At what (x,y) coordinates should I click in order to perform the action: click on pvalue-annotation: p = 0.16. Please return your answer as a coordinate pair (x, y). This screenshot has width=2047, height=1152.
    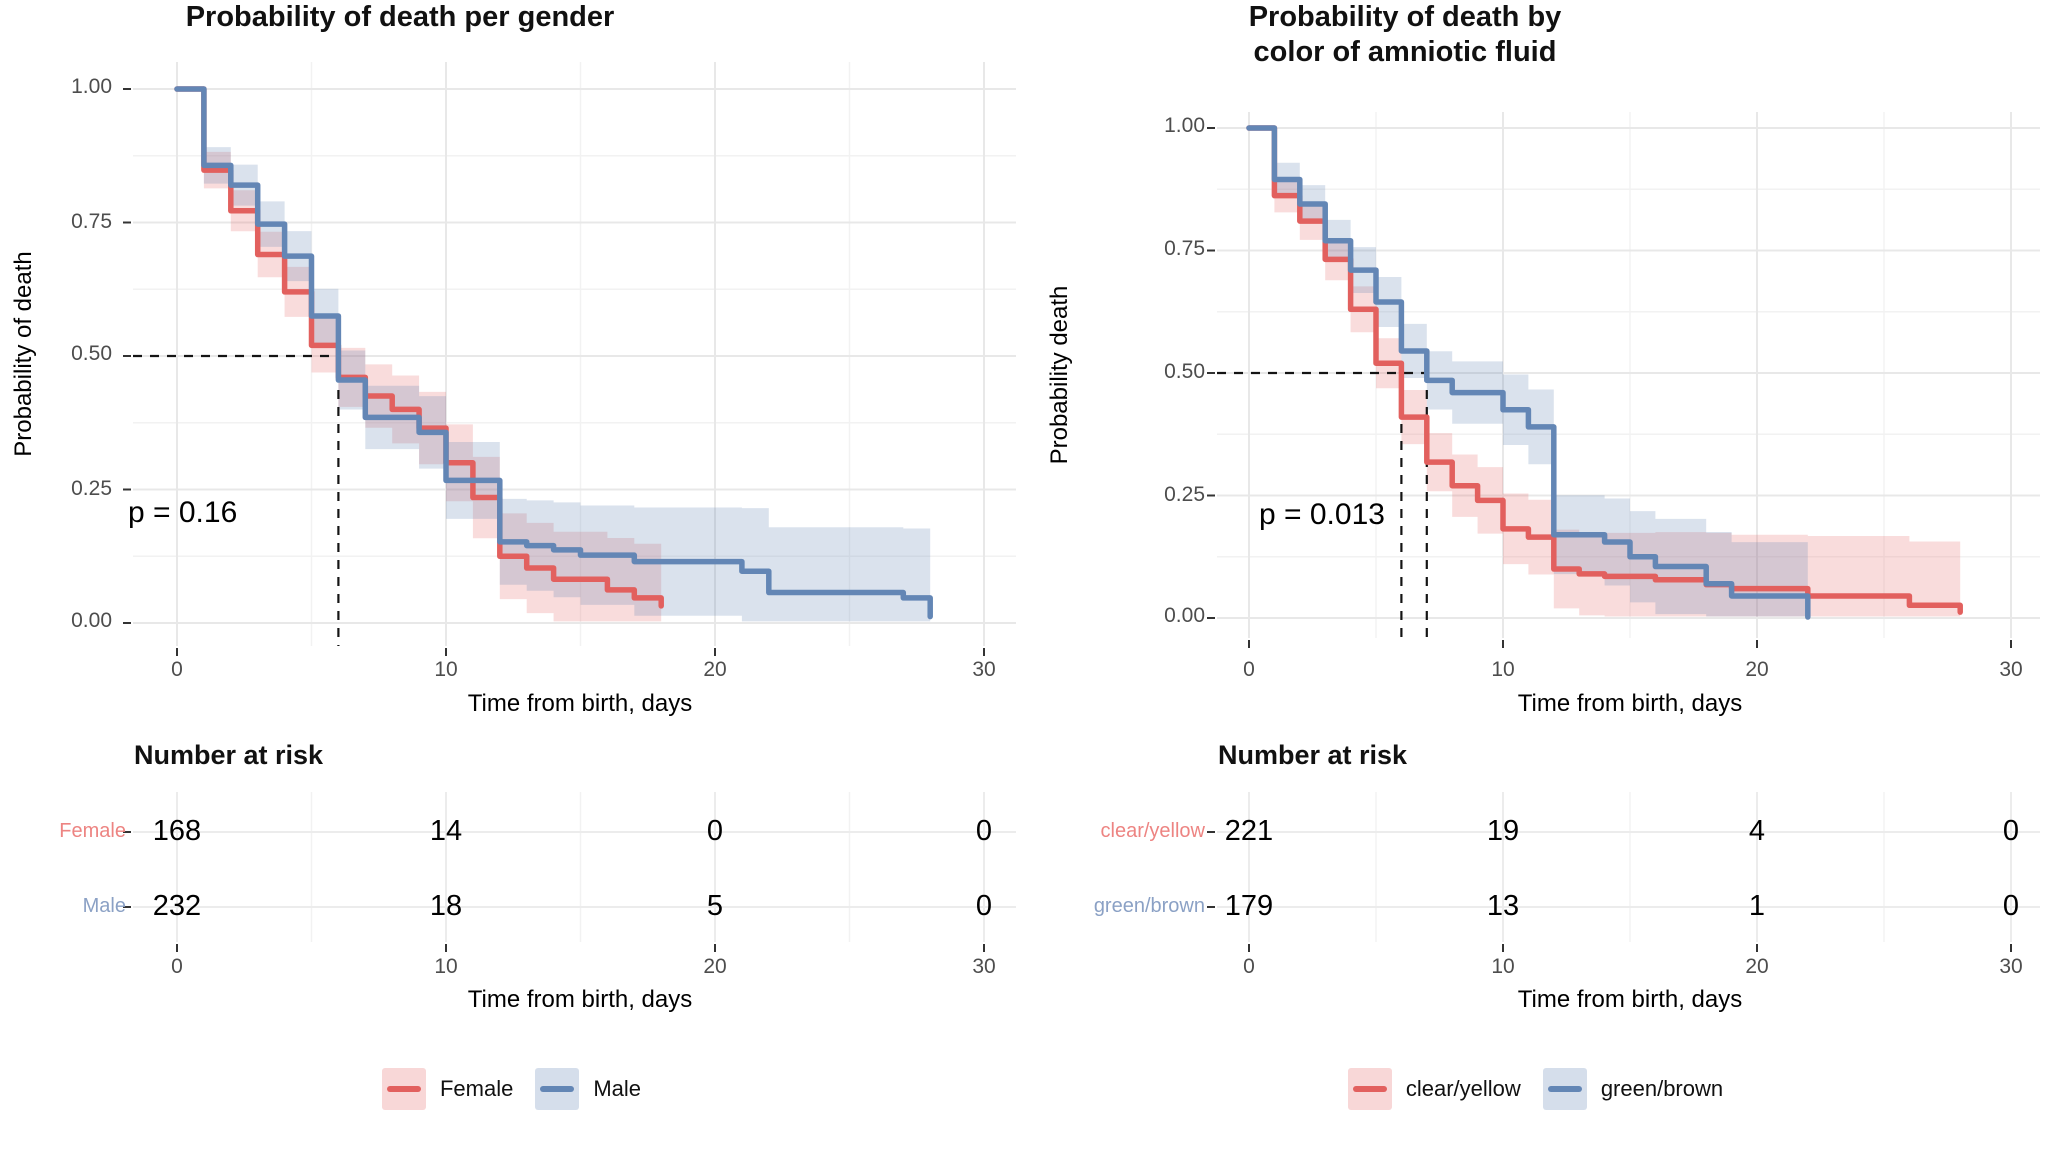
    Looking at the image, I should click on (183, 512).